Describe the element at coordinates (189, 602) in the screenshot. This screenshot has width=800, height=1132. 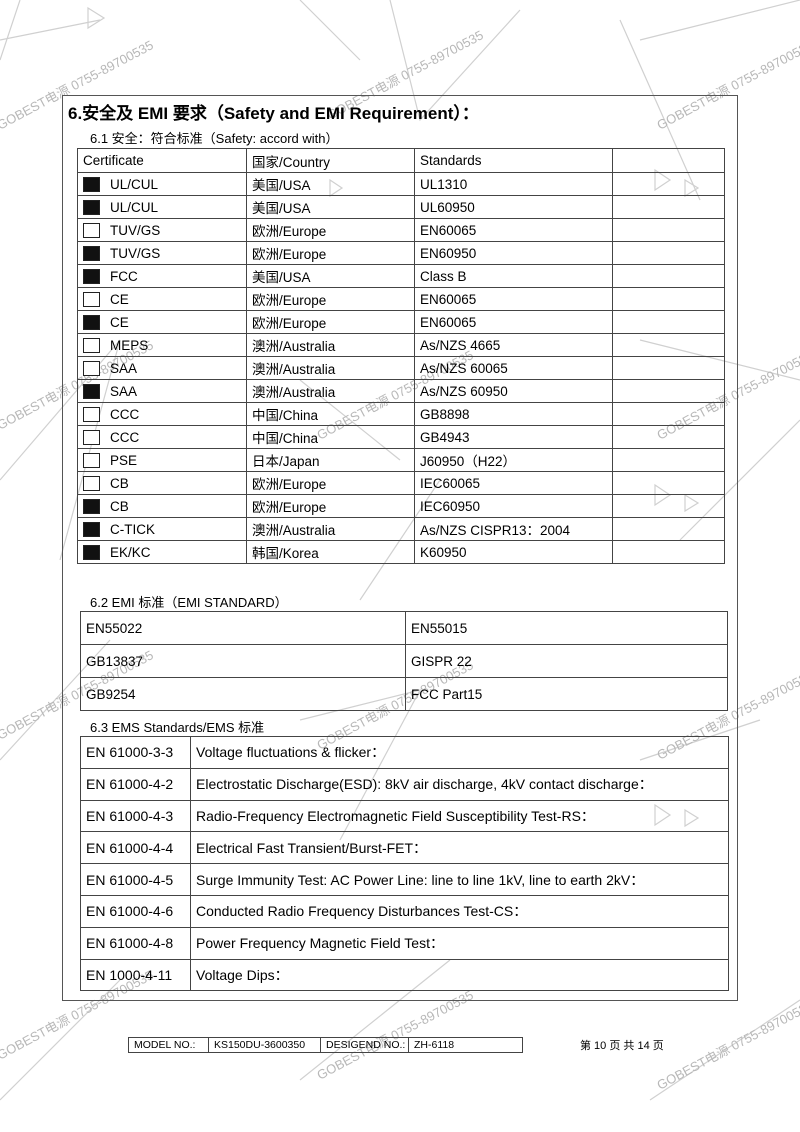
I see `section-heading: 6.2 EMI 标准（EMI STANDARD）` at that location.